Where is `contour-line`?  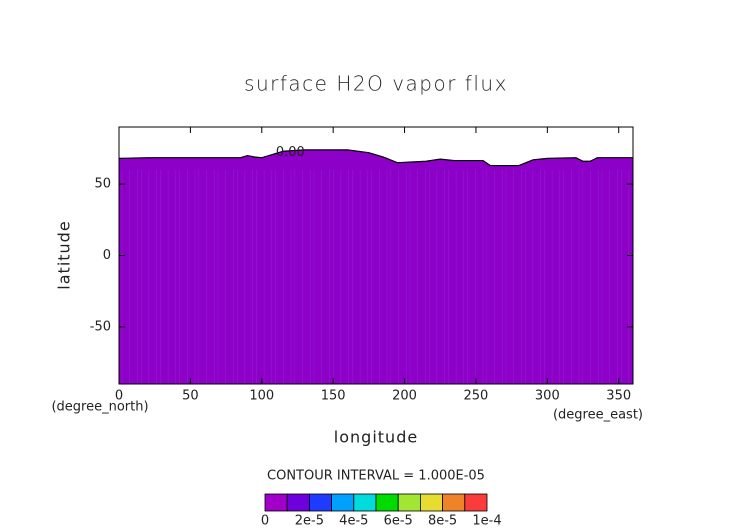 contour-line is located at coordinates (375, 158).